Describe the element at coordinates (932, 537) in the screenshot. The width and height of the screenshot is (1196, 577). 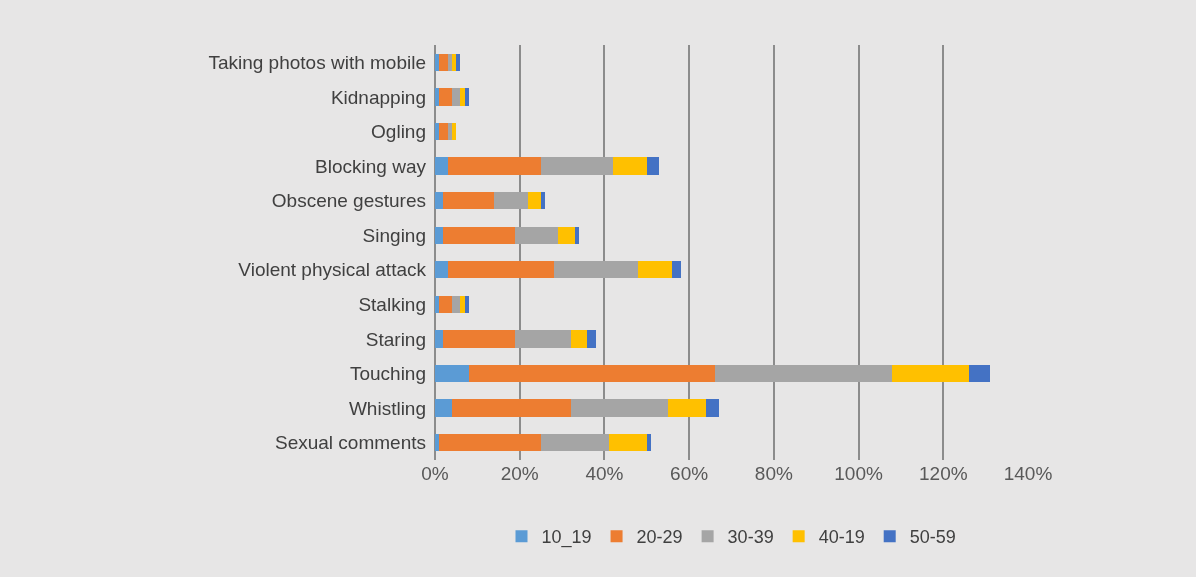
I see `legend-label: 50-59` at that location.